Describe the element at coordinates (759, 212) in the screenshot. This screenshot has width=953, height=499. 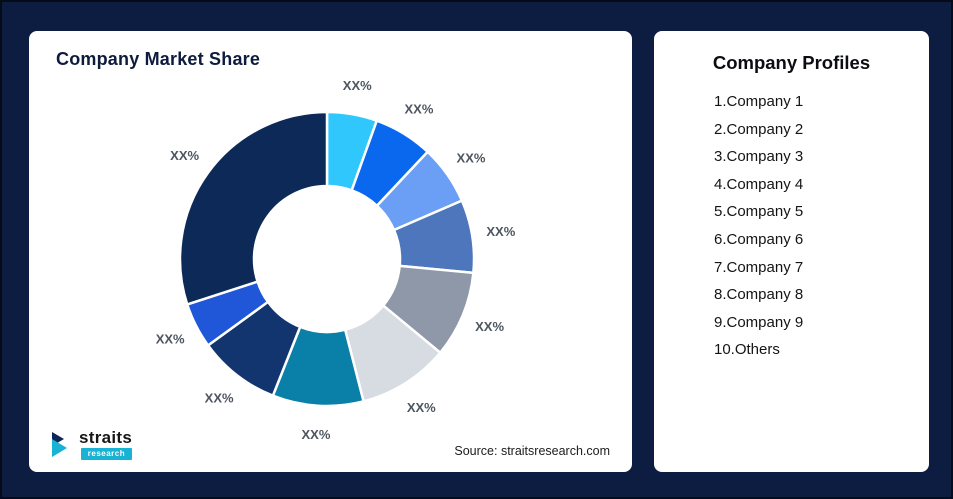
I see `profile-item: 5.Company 5` at that location.